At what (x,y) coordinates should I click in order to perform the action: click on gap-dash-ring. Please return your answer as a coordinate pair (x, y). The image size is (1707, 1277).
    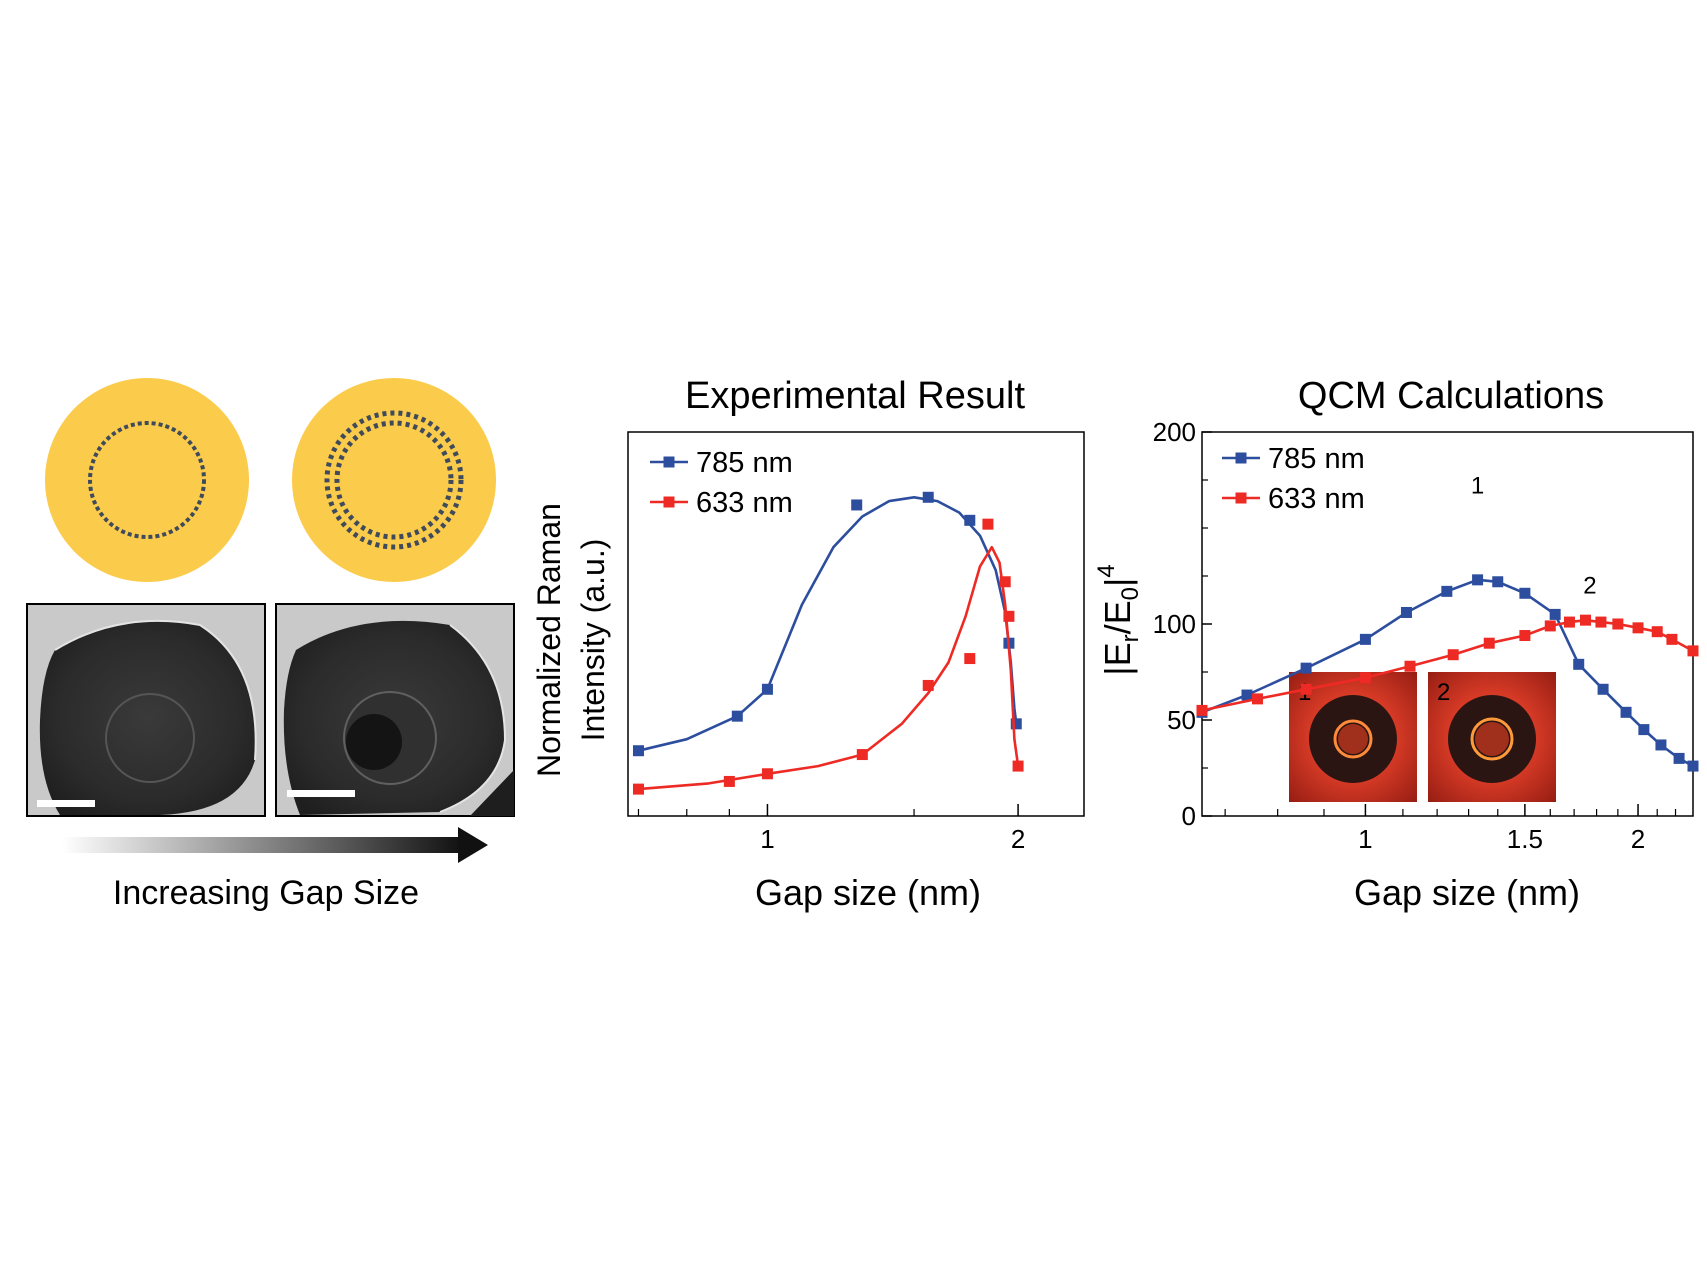
    Looking at the image, I should click on (147, 480).